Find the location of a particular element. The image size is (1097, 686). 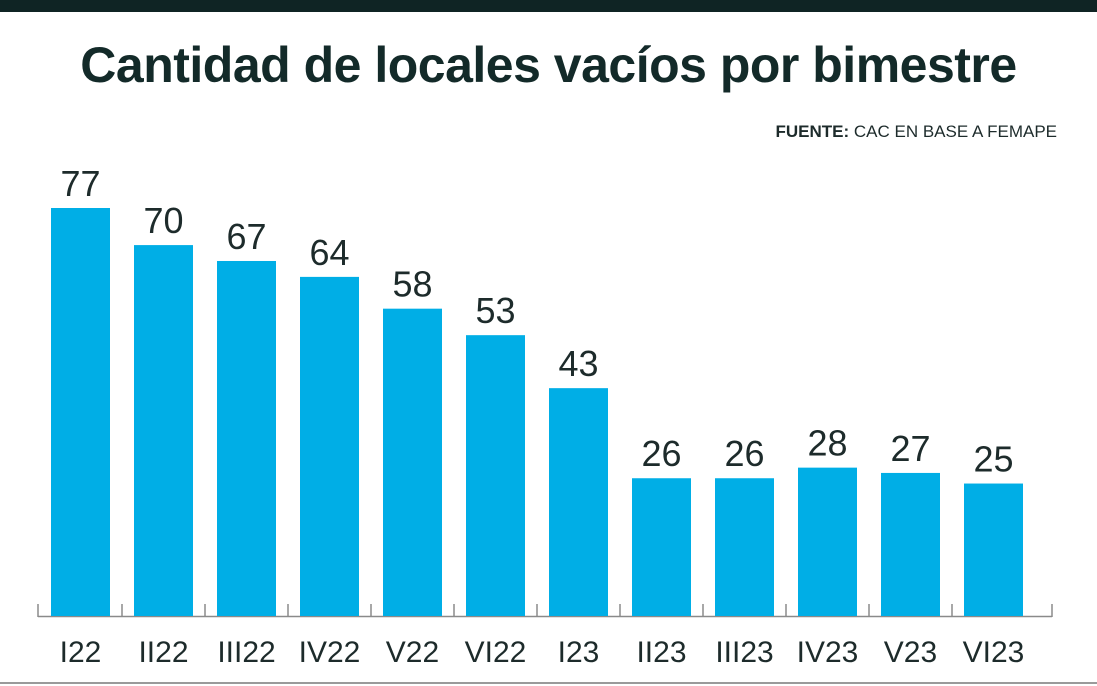

data-label-iv23: 28 is located at coordinates (827, 443).